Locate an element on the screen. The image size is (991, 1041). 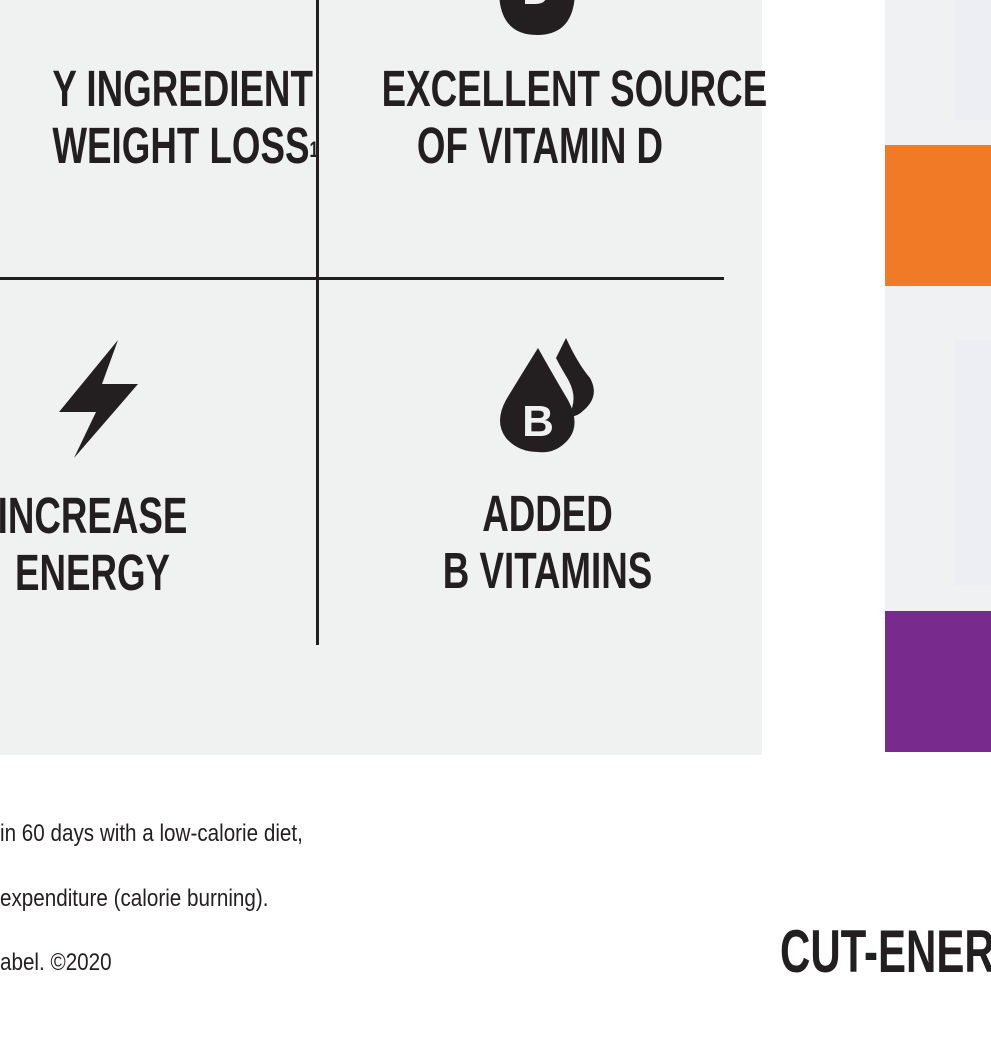
feature-title-line-2-text: WEIGHT LOSS is located at coordinates (181, 145).